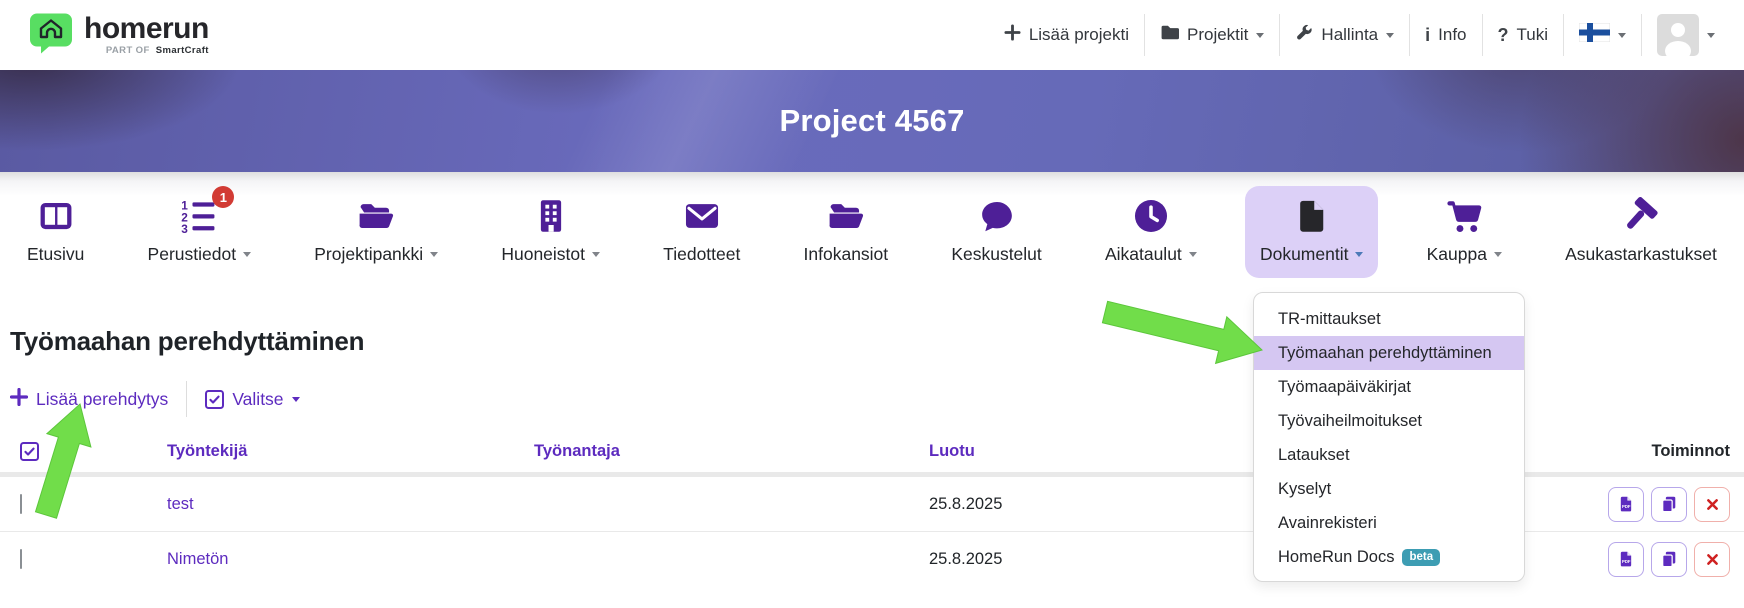 The image size is (1744, 608). I want to click on menu-item-tyovaiheilmoitukset: Työvaiheilmoitukset, so click(1350, 421).